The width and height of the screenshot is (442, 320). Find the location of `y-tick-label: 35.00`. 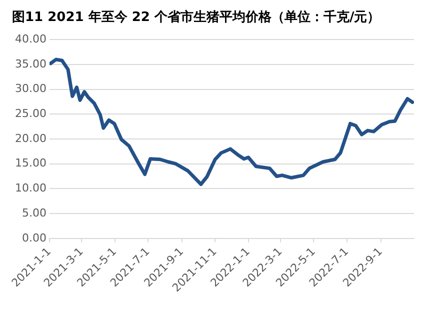

y-tick-label: 35.00 is located at coordinates (30, 63).